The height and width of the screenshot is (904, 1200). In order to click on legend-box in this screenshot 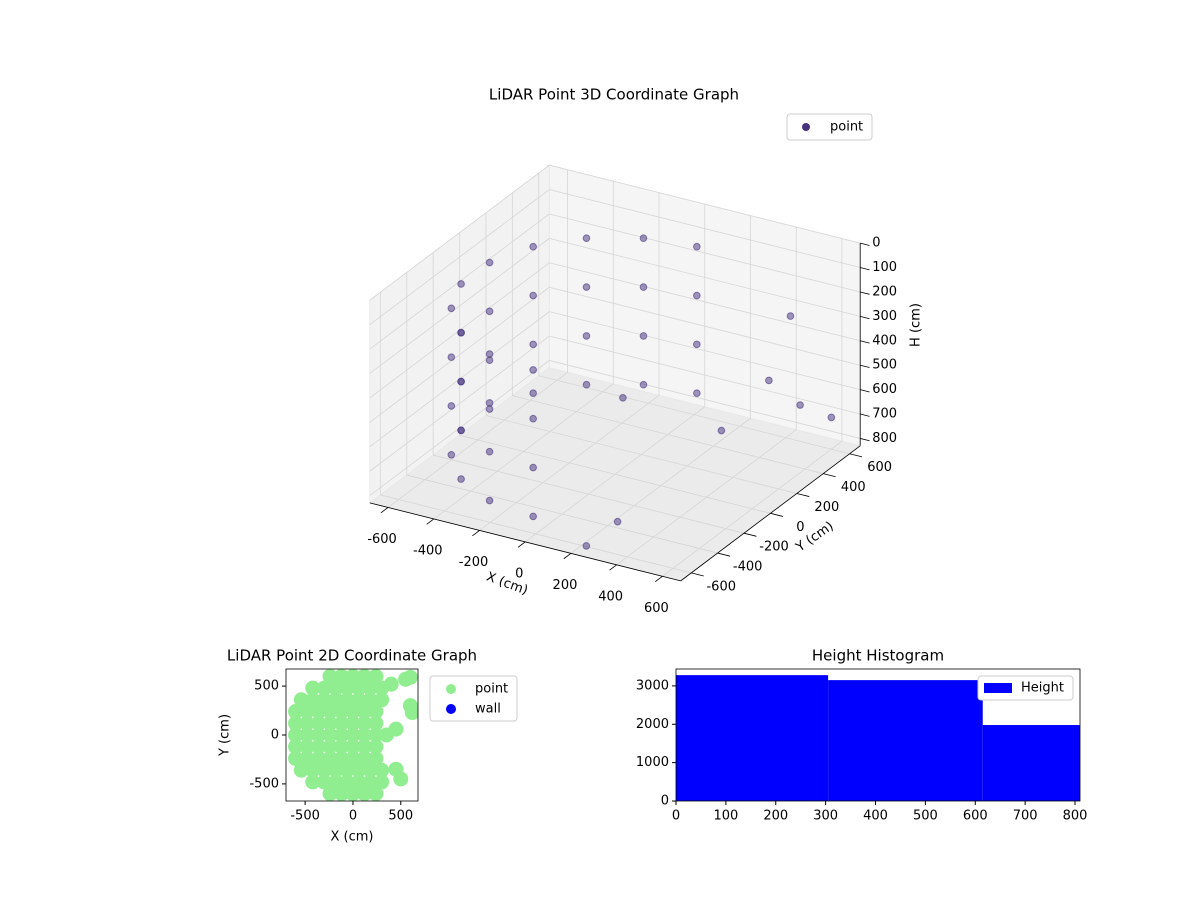, I will do `click(1025, 688)`.